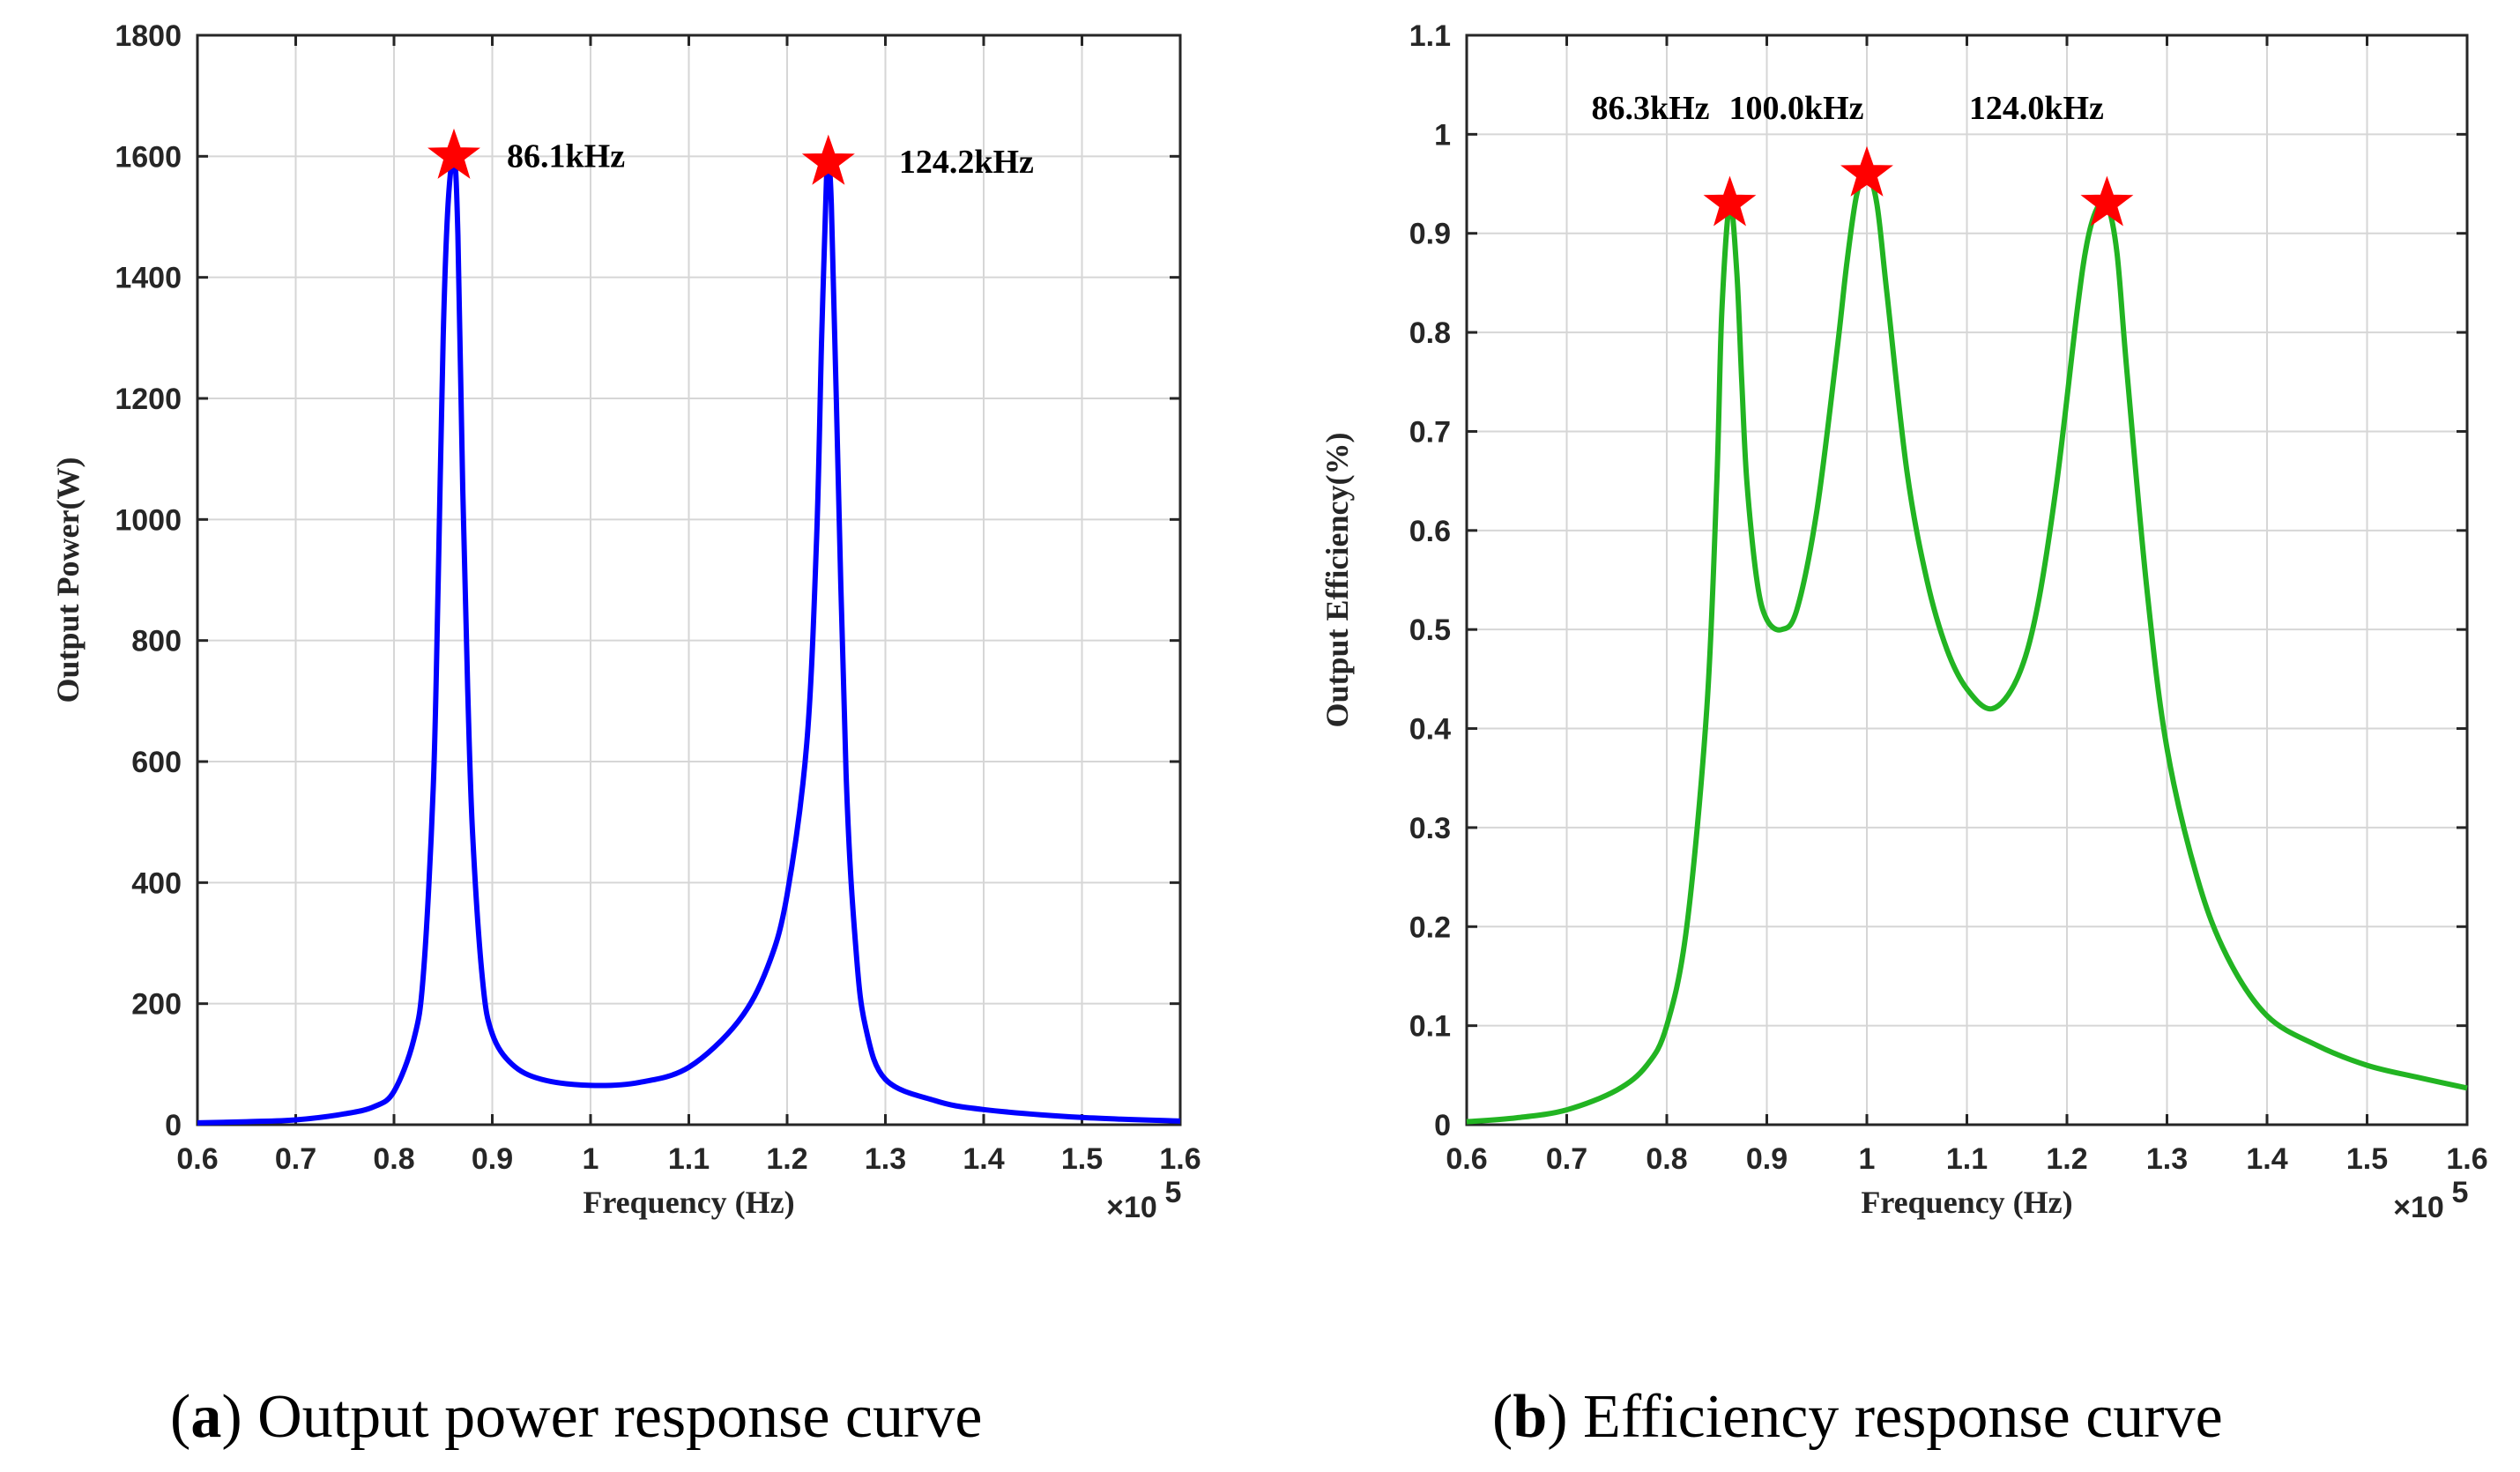 This screenshot has height=1472, width=2520. Describe the element at coordinates (156, 762) in the screenshot. I see `y-tick-label: 600` at that location.